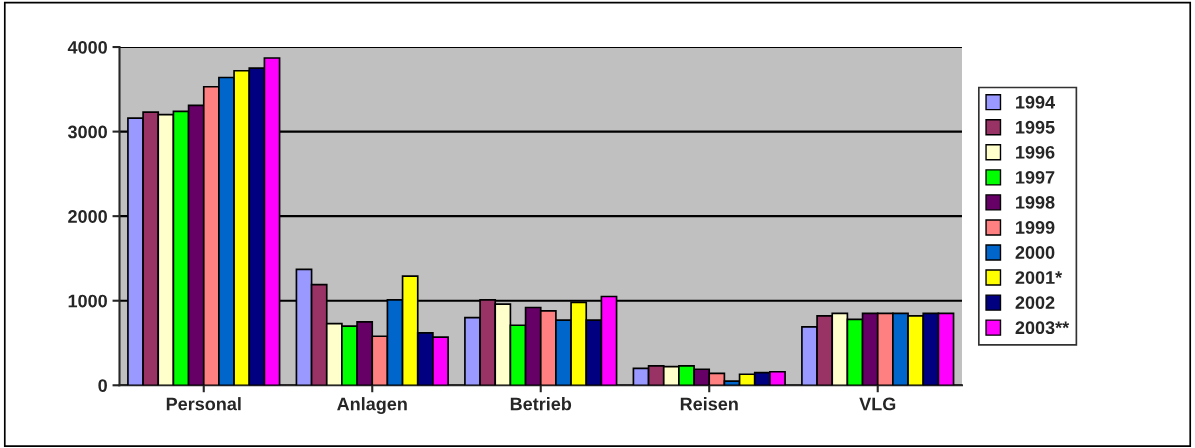  I want to click on x-tick-label: Anlagen, so click(372, 405).